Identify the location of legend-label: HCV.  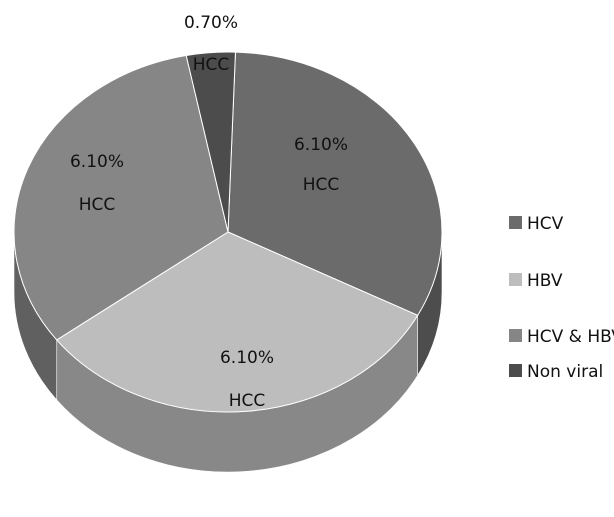
(545, 224).